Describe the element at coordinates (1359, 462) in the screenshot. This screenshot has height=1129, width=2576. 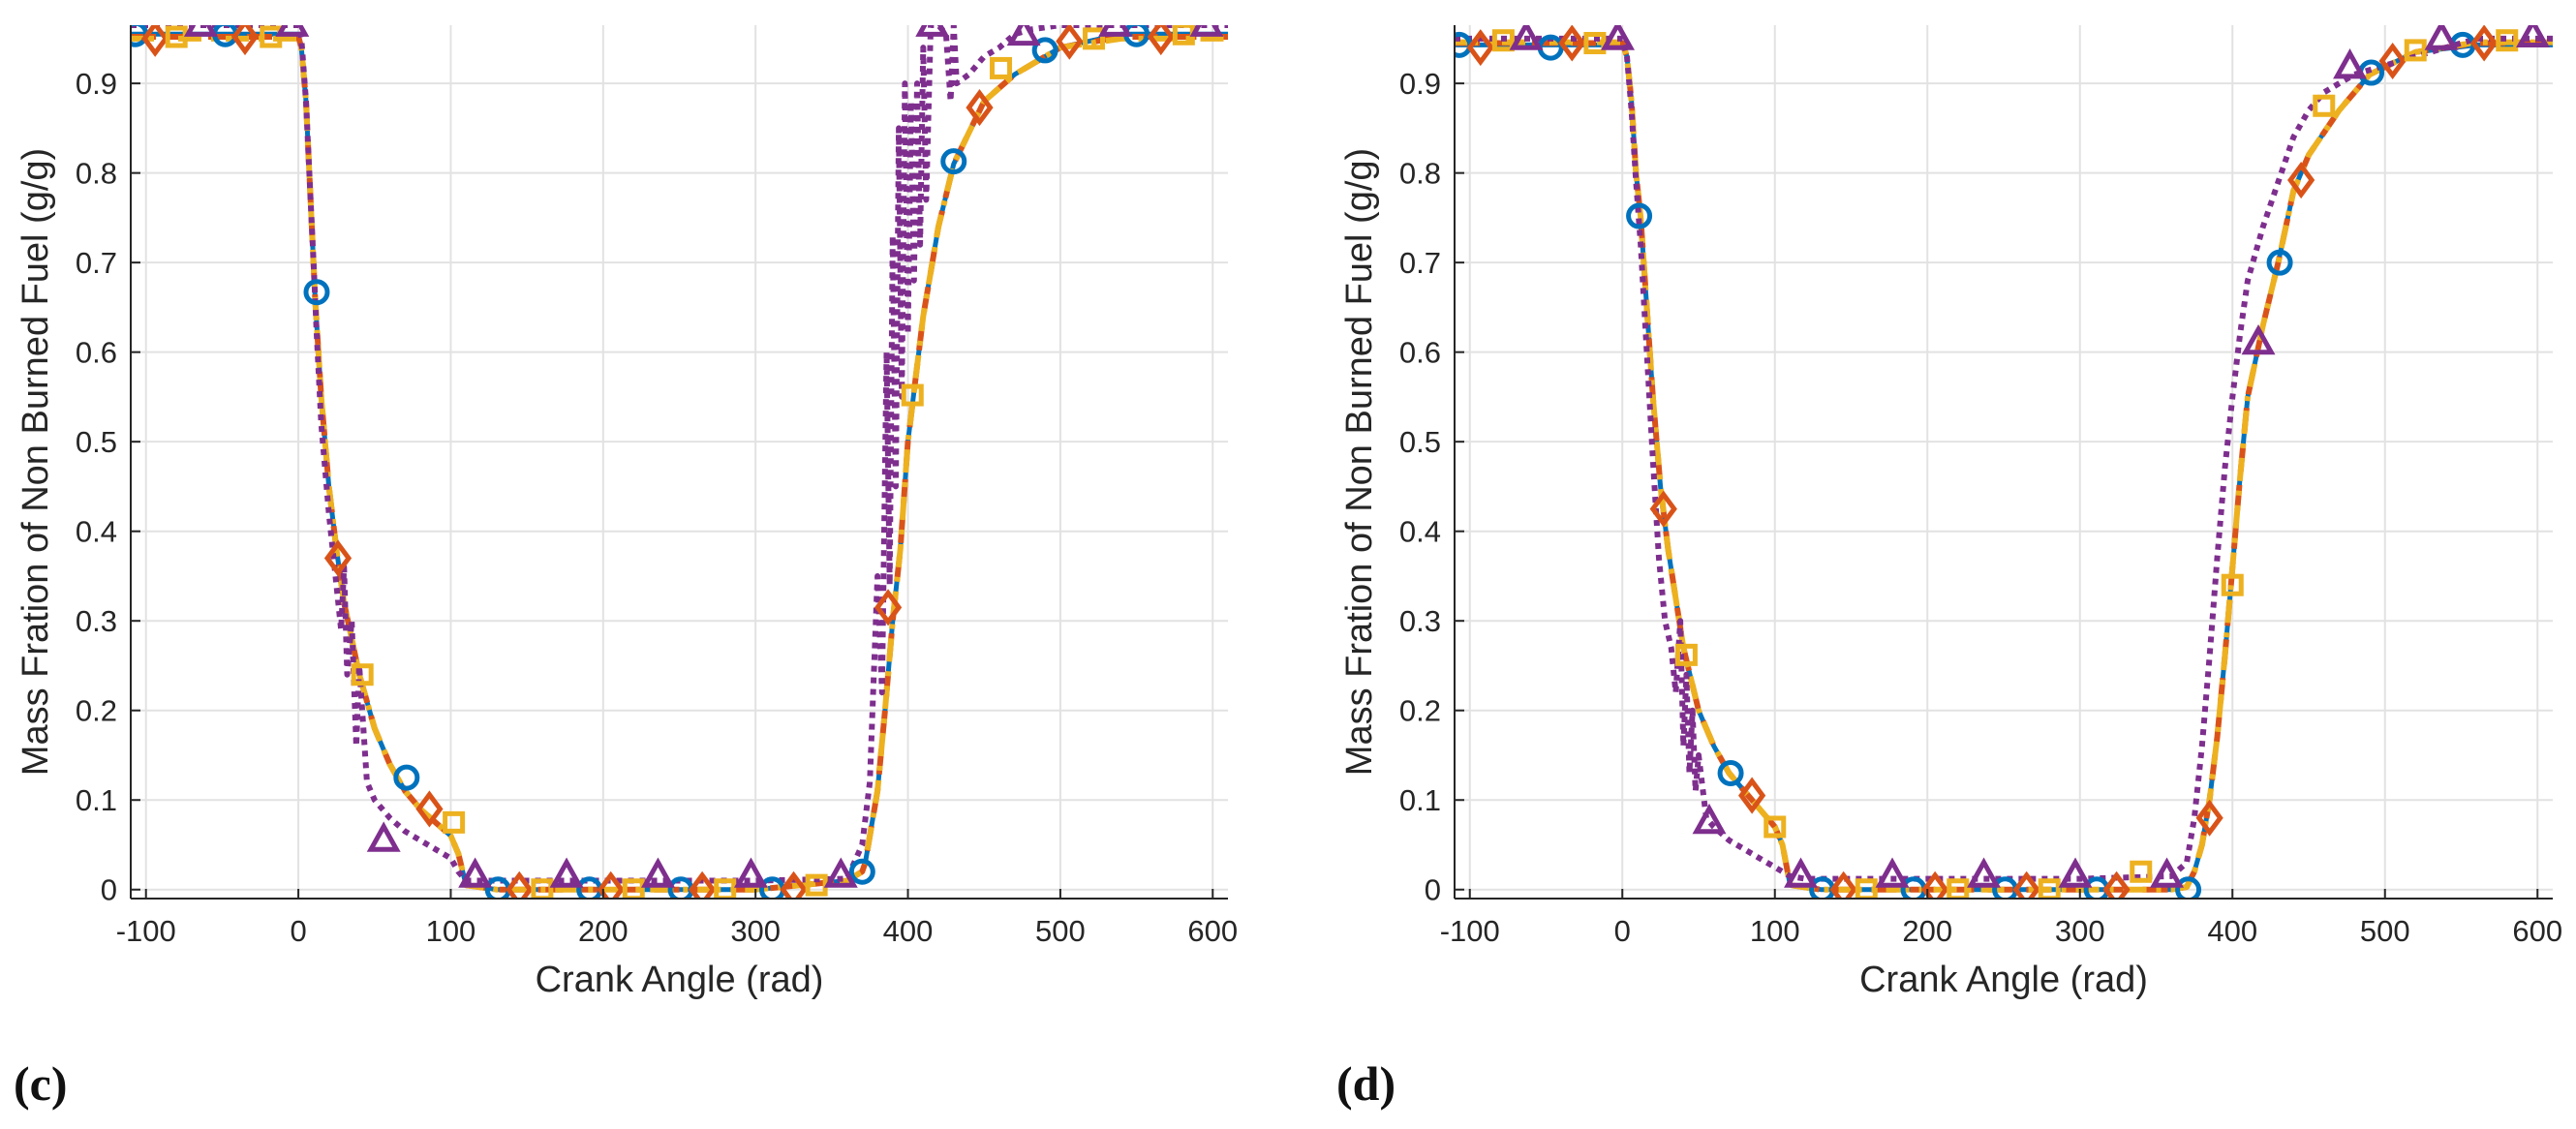
I see `y-axis-title: Mass Fration of Non Burned Fuel (g/g)` at that location.